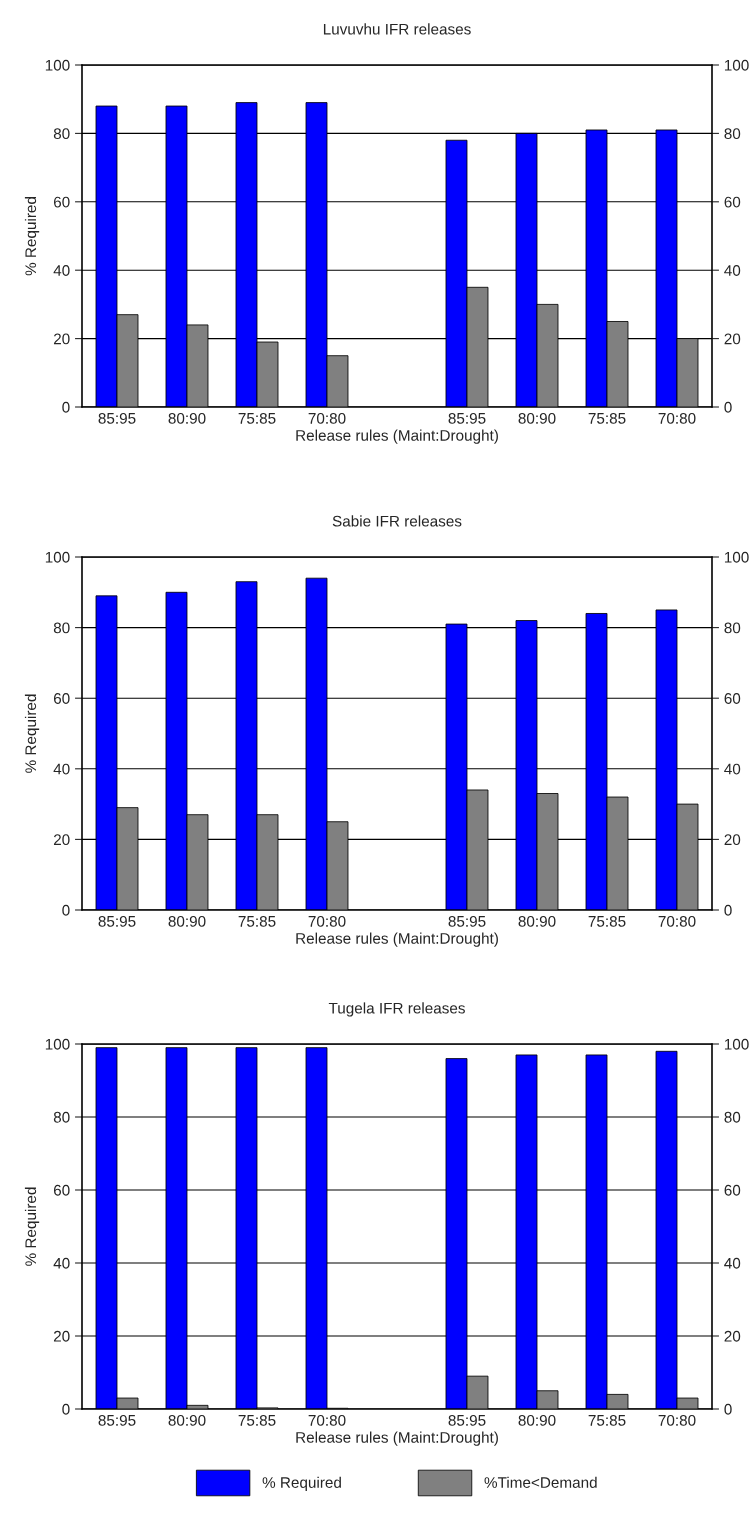 The width and height of the screenshot is (750, 1526). Describe the element at coordinates (396, 1009) in the screenshot. I see `chart-title: Tugela IFR releases` at that location.